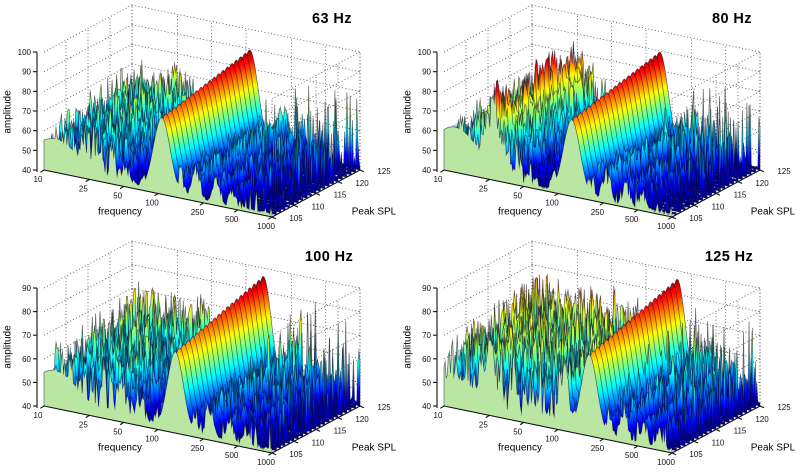 This screenshot has width=800, height=475. I want to click on x-axis-label-2: frequency, so click(520, 212).